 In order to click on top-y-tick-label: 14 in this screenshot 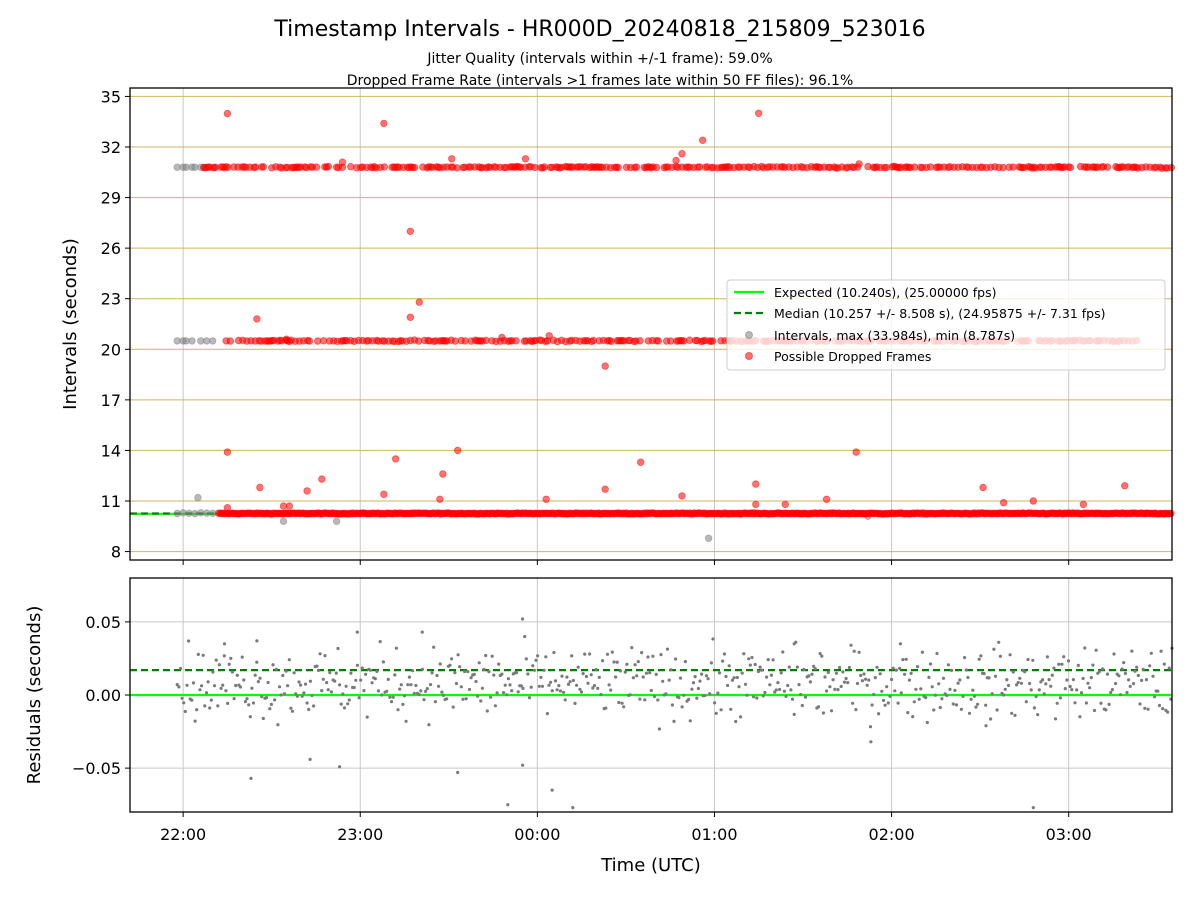, I will do `click(111, 450)`.